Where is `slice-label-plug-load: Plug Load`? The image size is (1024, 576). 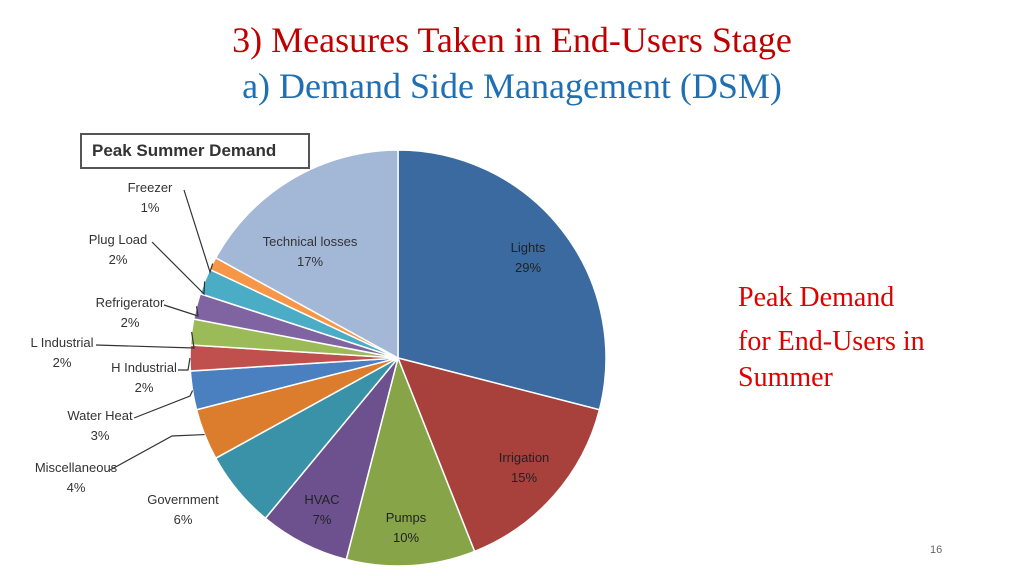 slice-label-plug-load: Plug Load is located at coordinates (118, 239).